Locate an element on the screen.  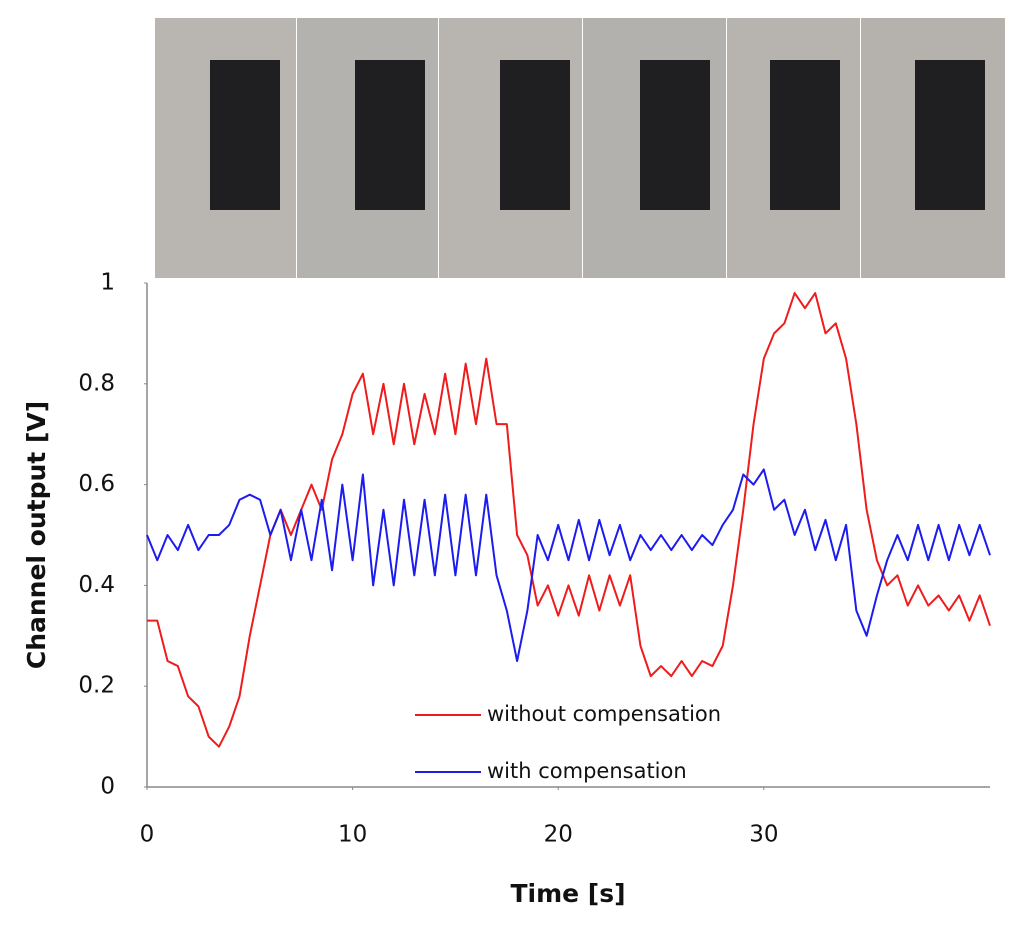
x-tick-label: 20 is located at coordinates (558, 835).